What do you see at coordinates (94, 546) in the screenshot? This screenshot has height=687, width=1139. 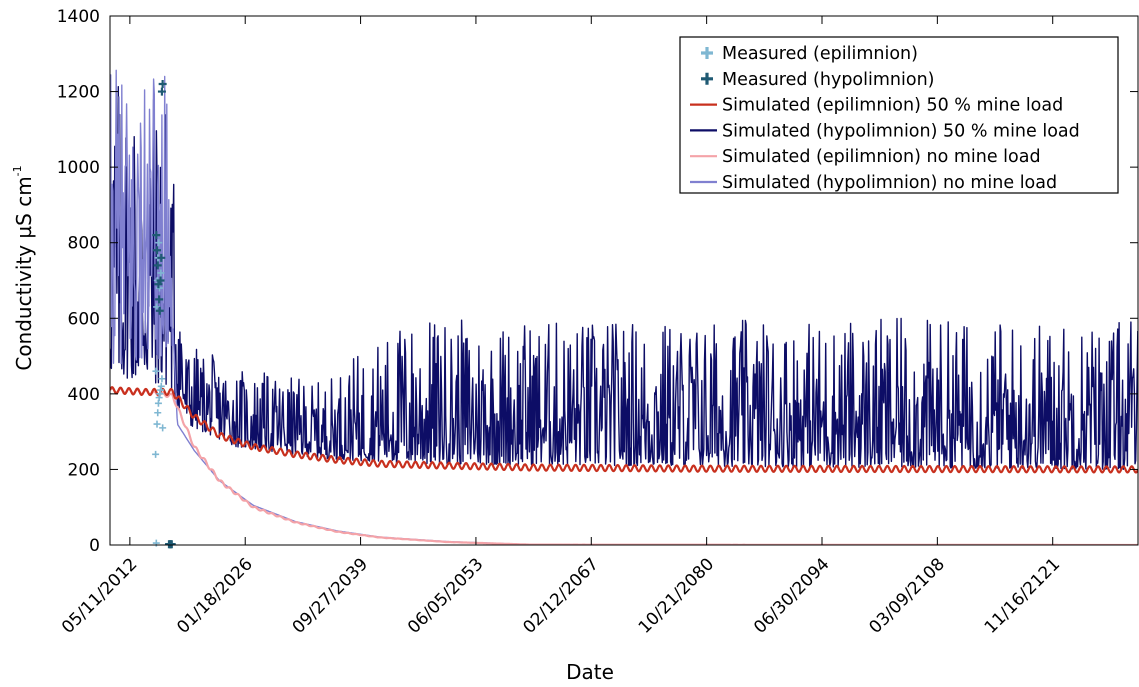 I see `y-tick-label: 0` at bounding box center [94, 546].